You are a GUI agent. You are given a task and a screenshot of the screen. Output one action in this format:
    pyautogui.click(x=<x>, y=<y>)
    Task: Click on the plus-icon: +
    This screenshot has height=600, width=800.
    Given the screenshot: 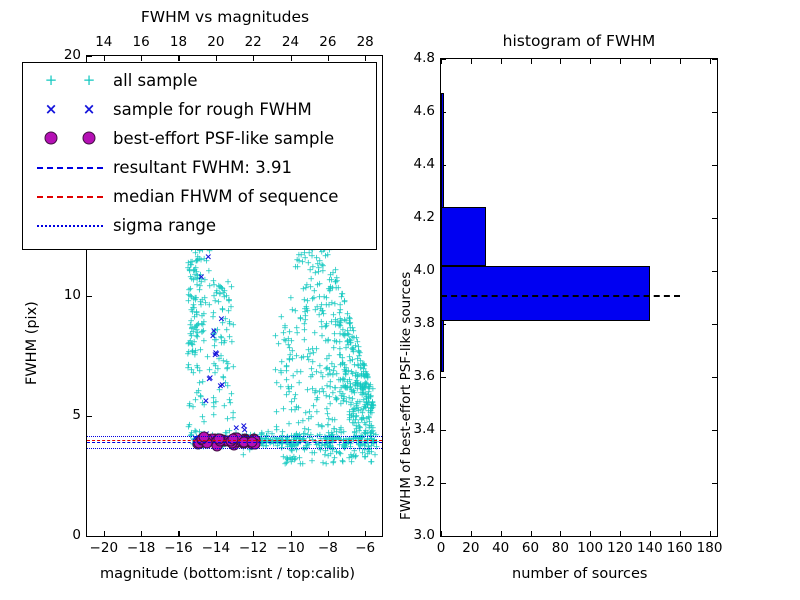 What is the action you would take?
    pyautogui.click(x=51, y=80)
    